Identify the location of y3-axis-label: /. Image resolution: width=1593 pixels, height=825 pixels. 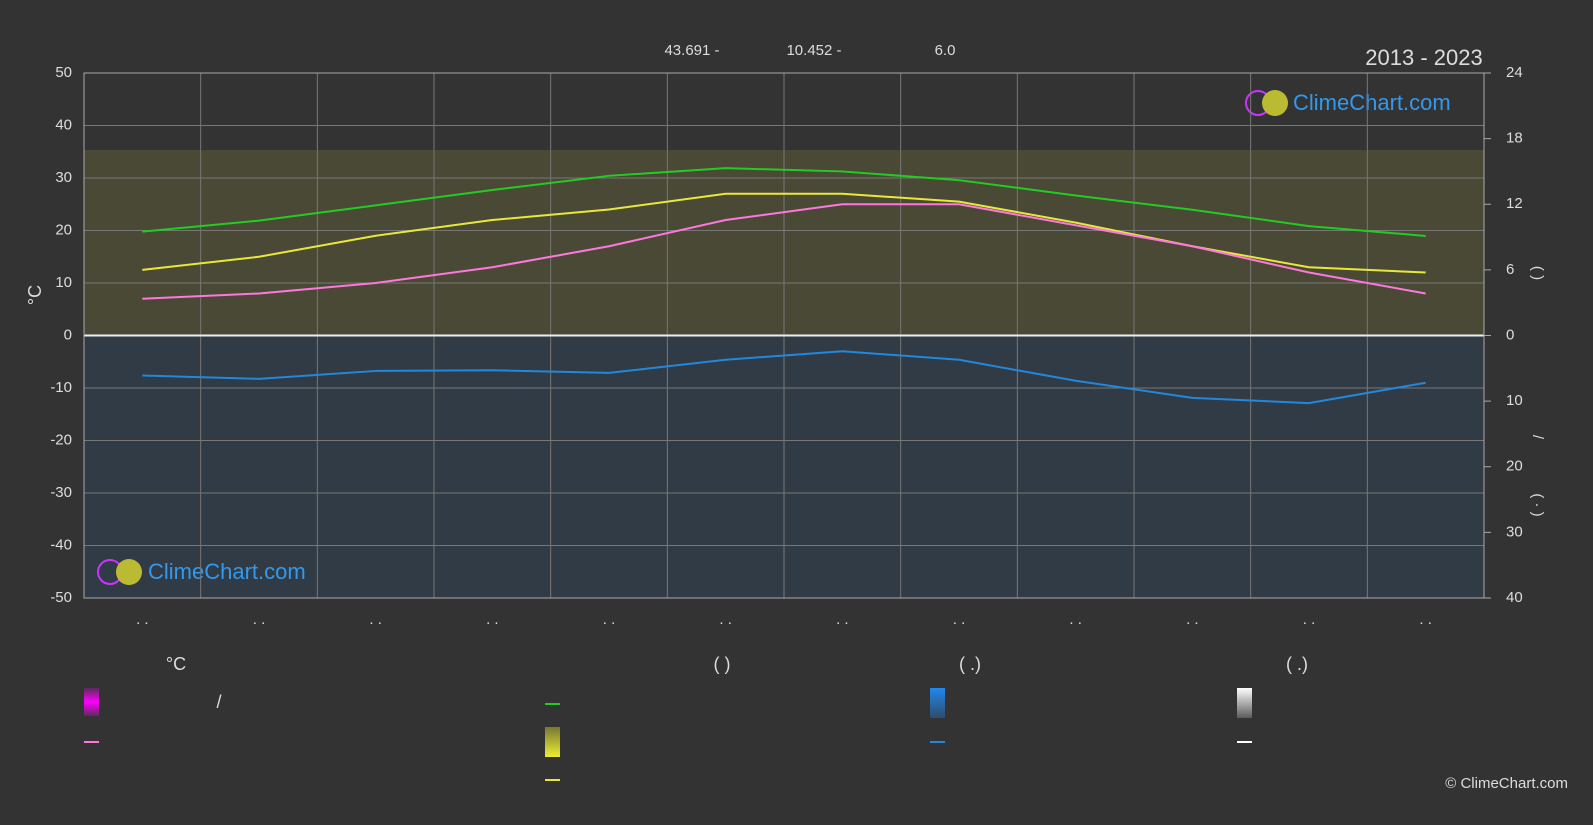
(1537, 437).